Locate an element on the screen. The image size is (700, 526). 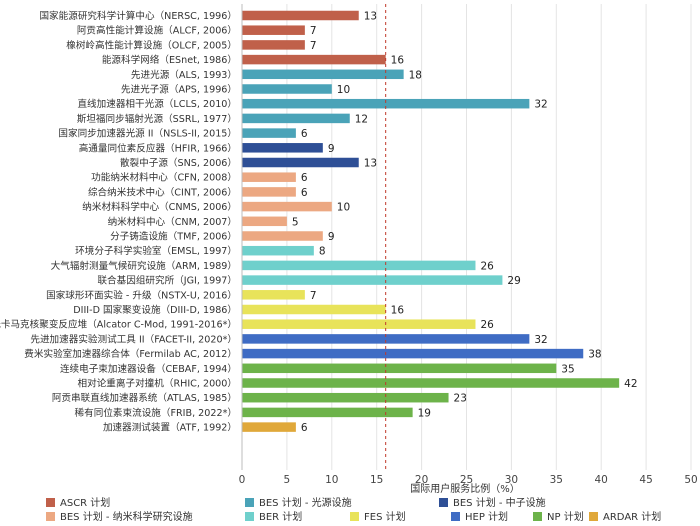
legend-label: BES 计划 - 光源设施 is located at coordinates (305, 502).